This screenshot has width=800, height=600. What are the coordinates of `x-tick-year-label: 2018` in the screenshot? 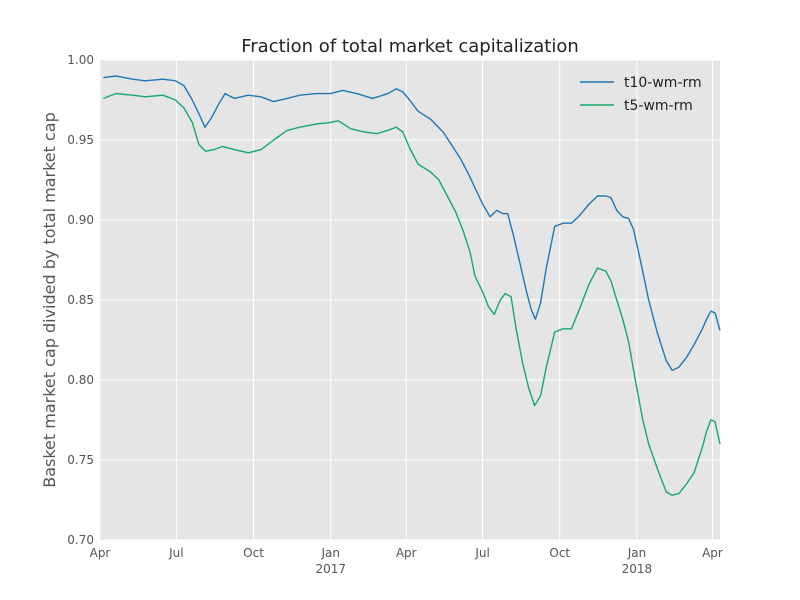 It's located at (637, 569).